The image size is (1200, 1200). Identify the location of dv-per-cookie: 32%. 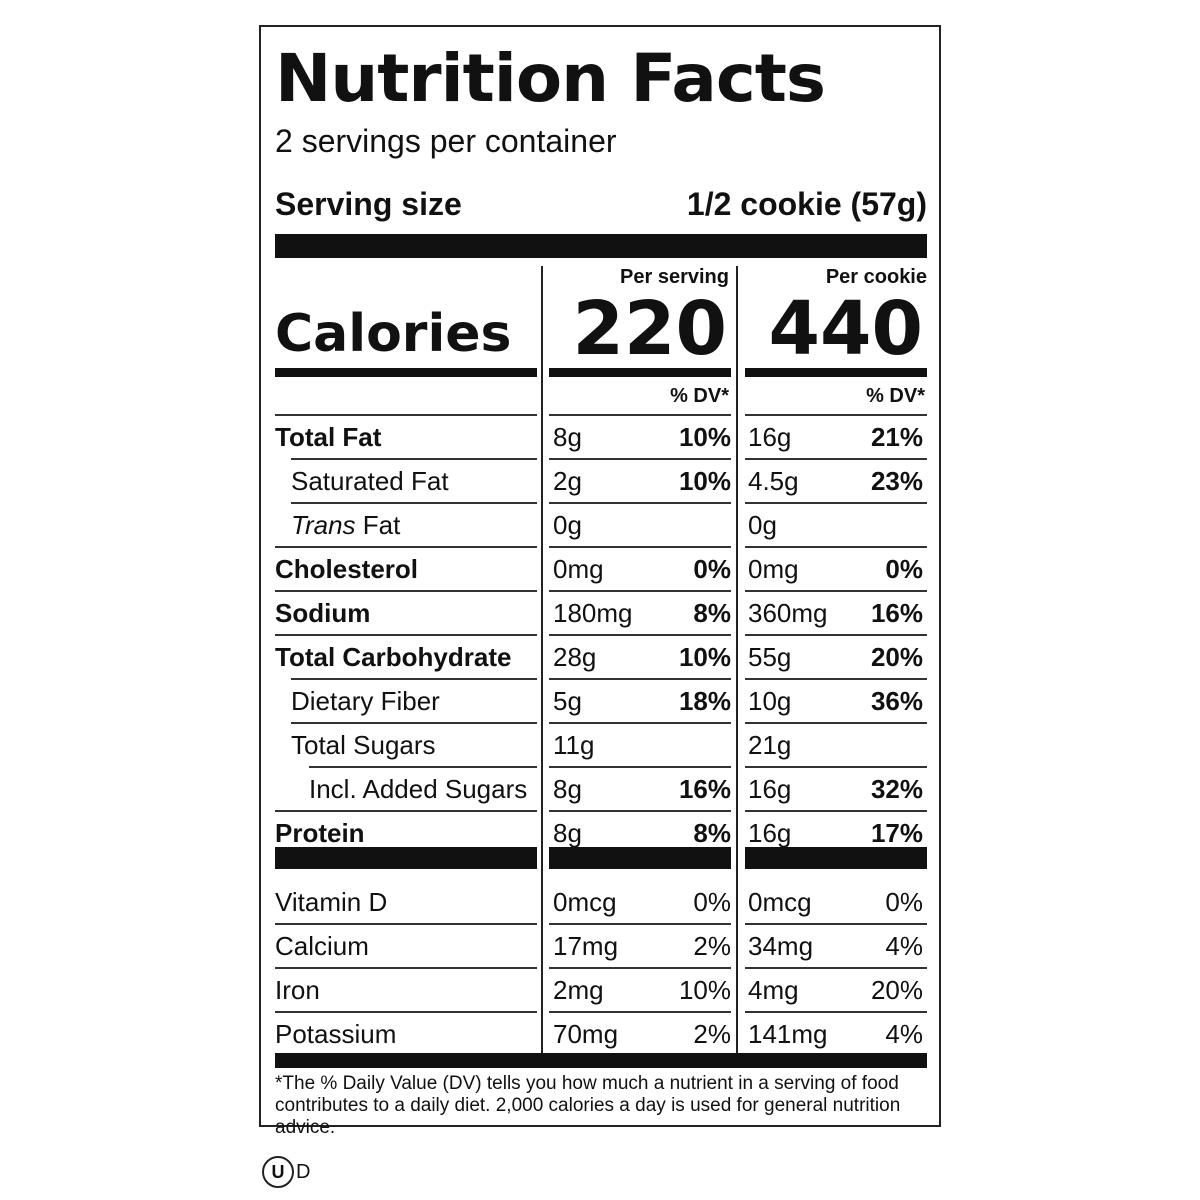
(896, 789).